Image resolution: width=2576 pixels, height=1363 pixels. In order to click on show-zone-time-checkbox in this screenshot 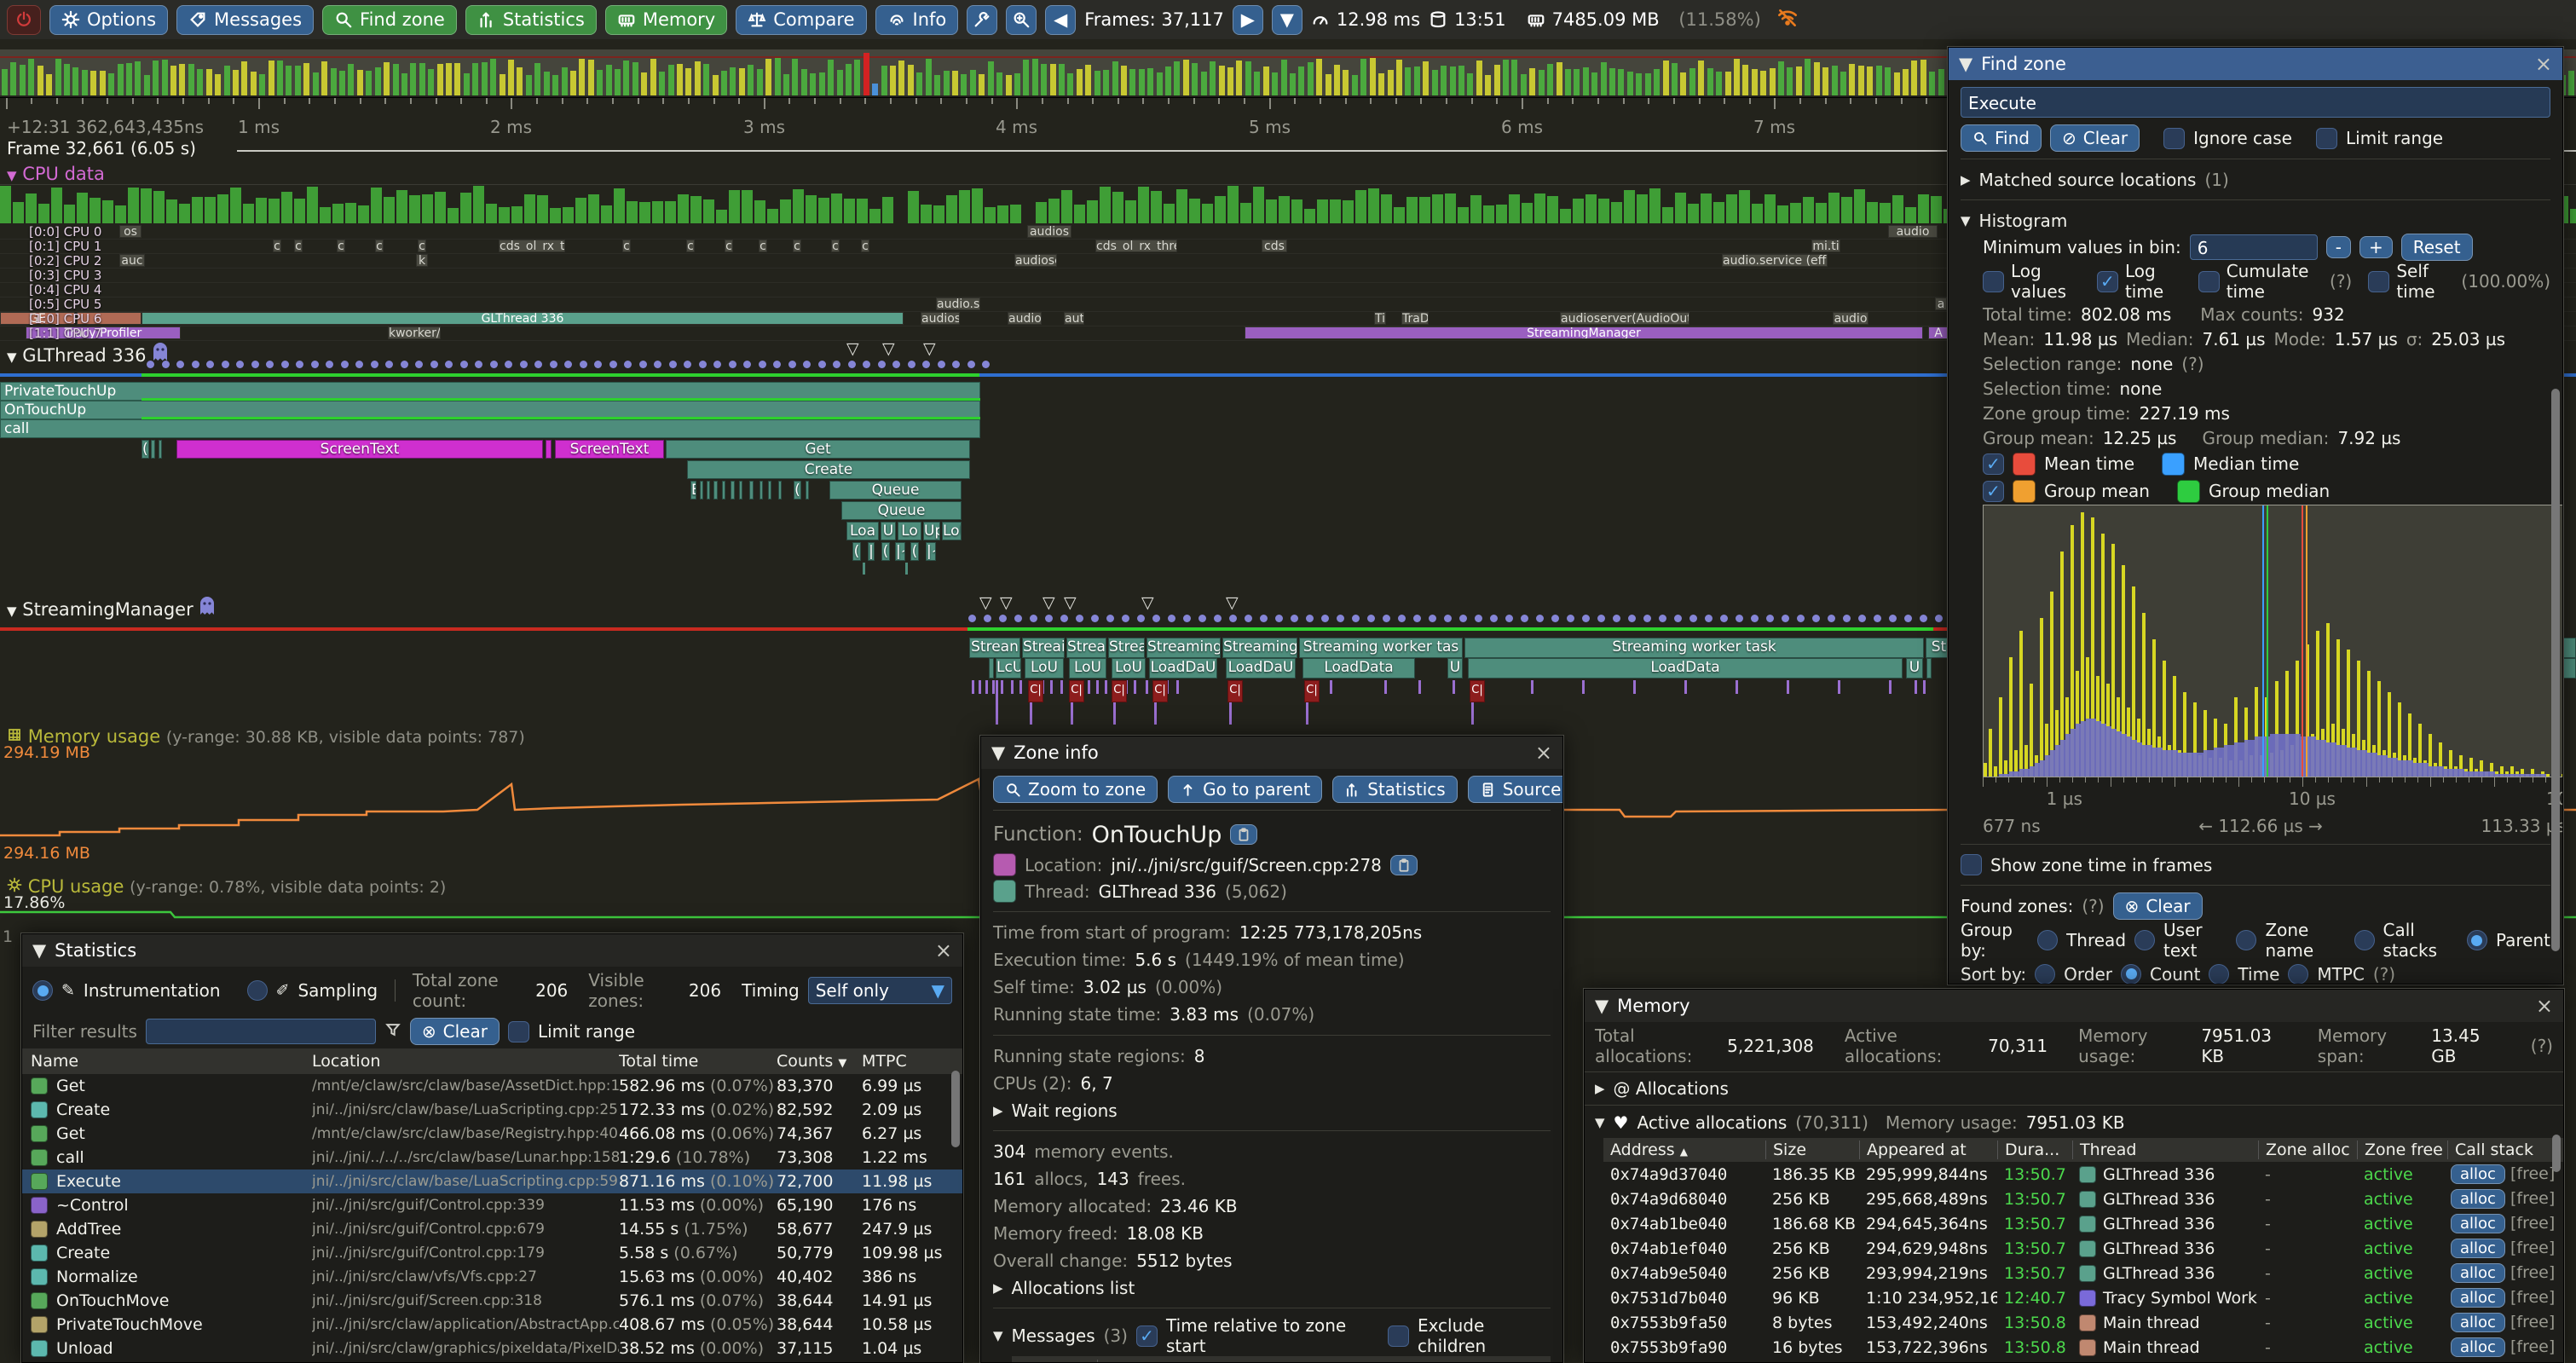, I will do `click(1971, 864)`.